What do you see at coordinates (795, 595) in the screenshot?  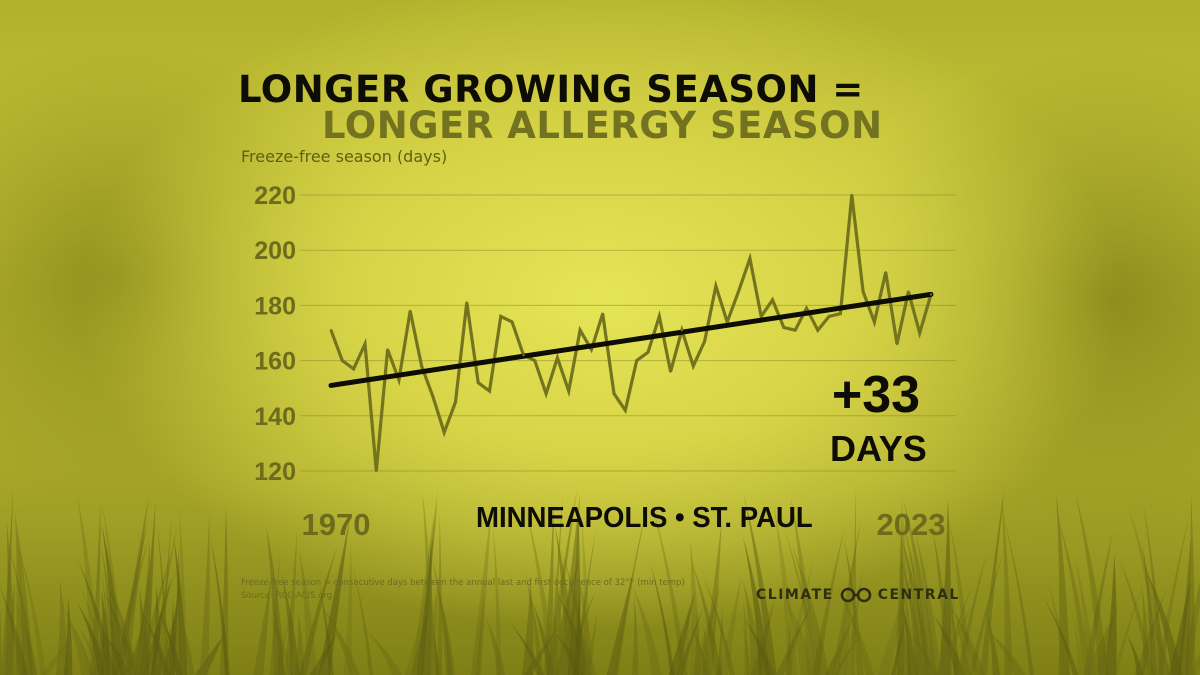 I see `brand-word-climate: CLIMATE` at bounding box center [795, 595].